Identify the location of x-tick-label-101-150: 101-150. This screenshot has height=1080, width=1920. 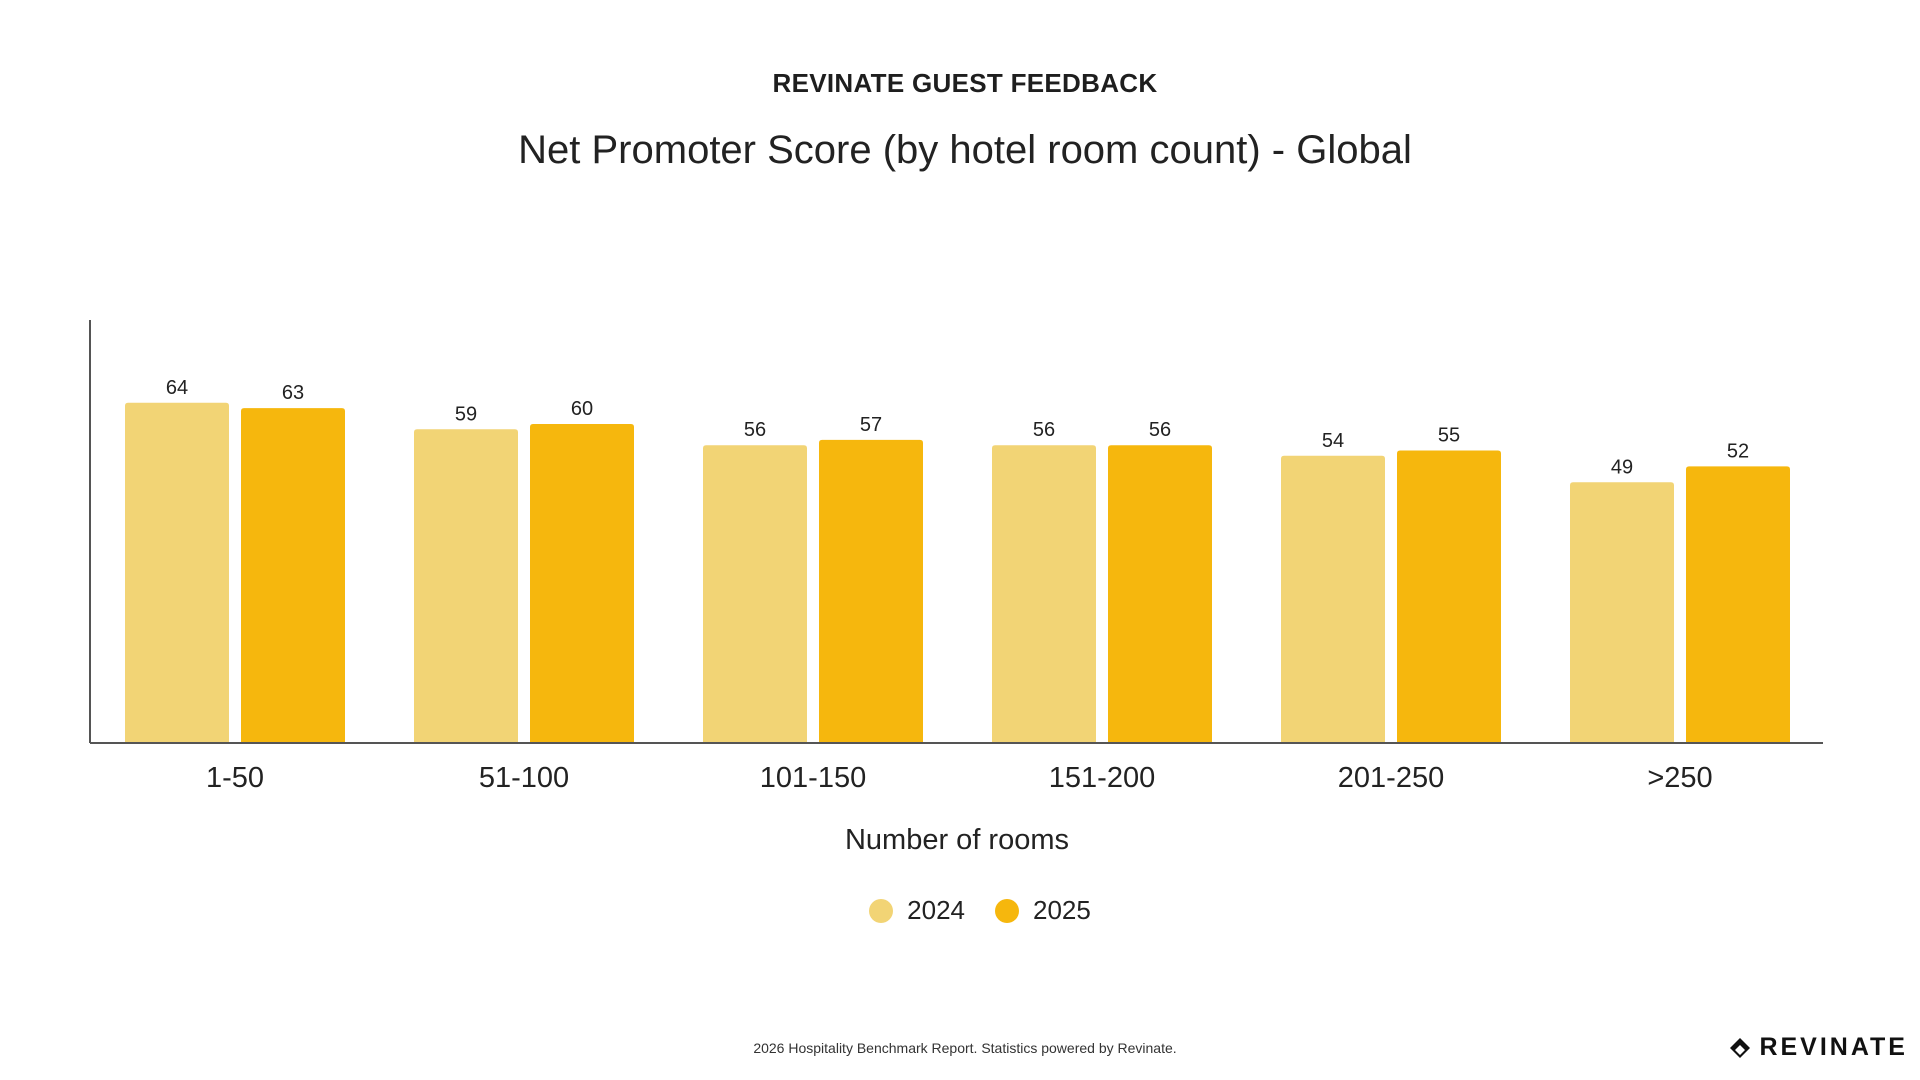
(813, 778).